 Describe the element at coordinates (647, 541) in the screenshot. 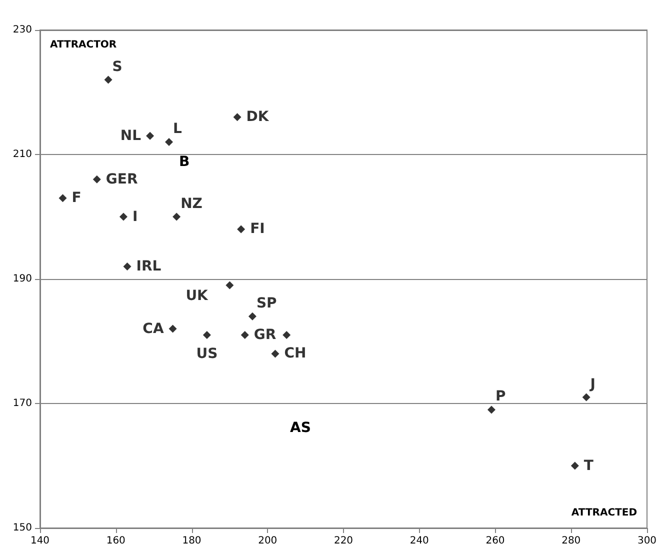

I see `x-tick-label: 300` at that location.